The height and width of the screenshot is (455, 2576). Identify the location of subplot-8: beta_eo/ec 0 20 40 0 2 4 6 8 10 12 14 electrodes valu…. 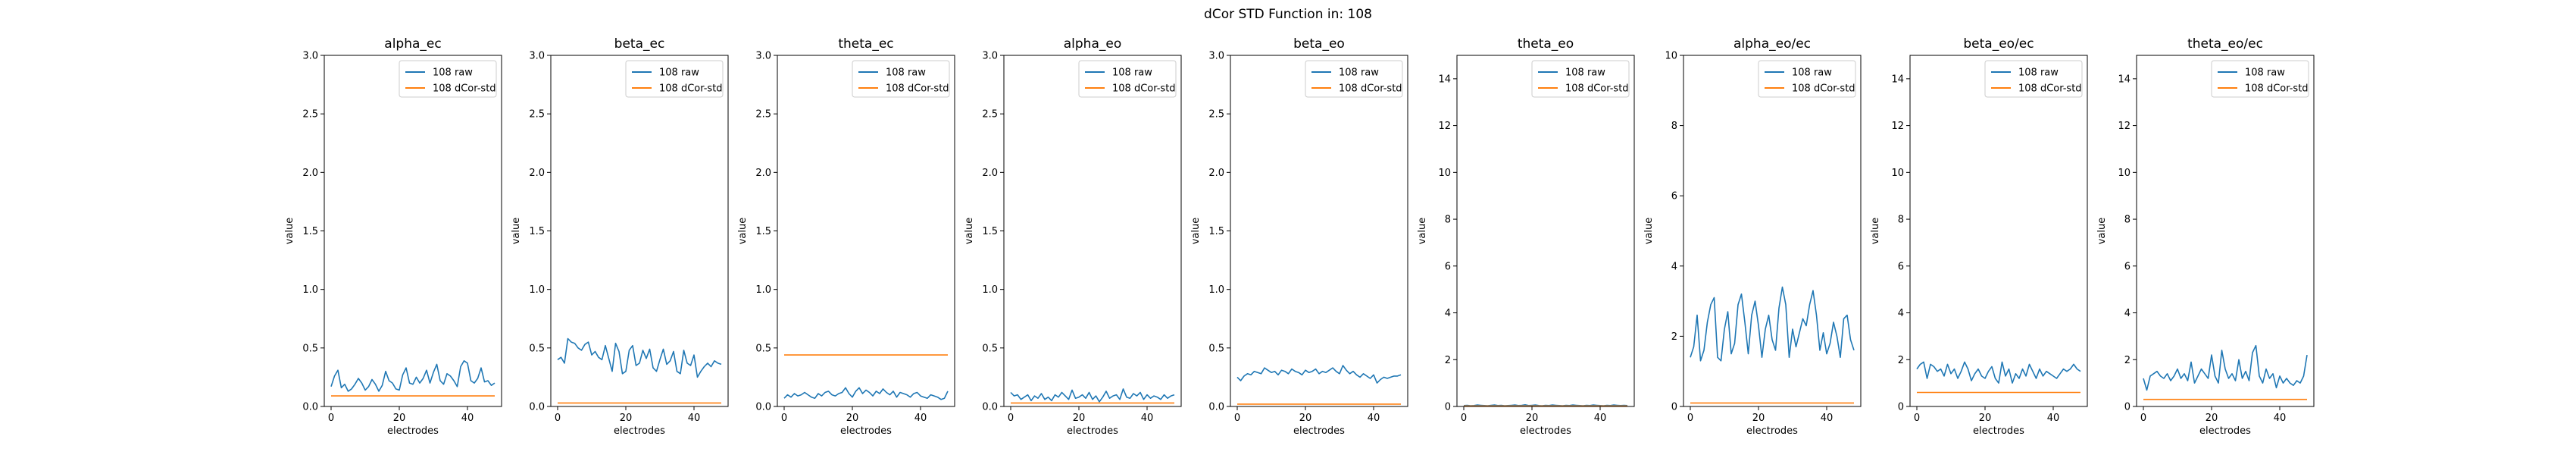
(1979, 236).